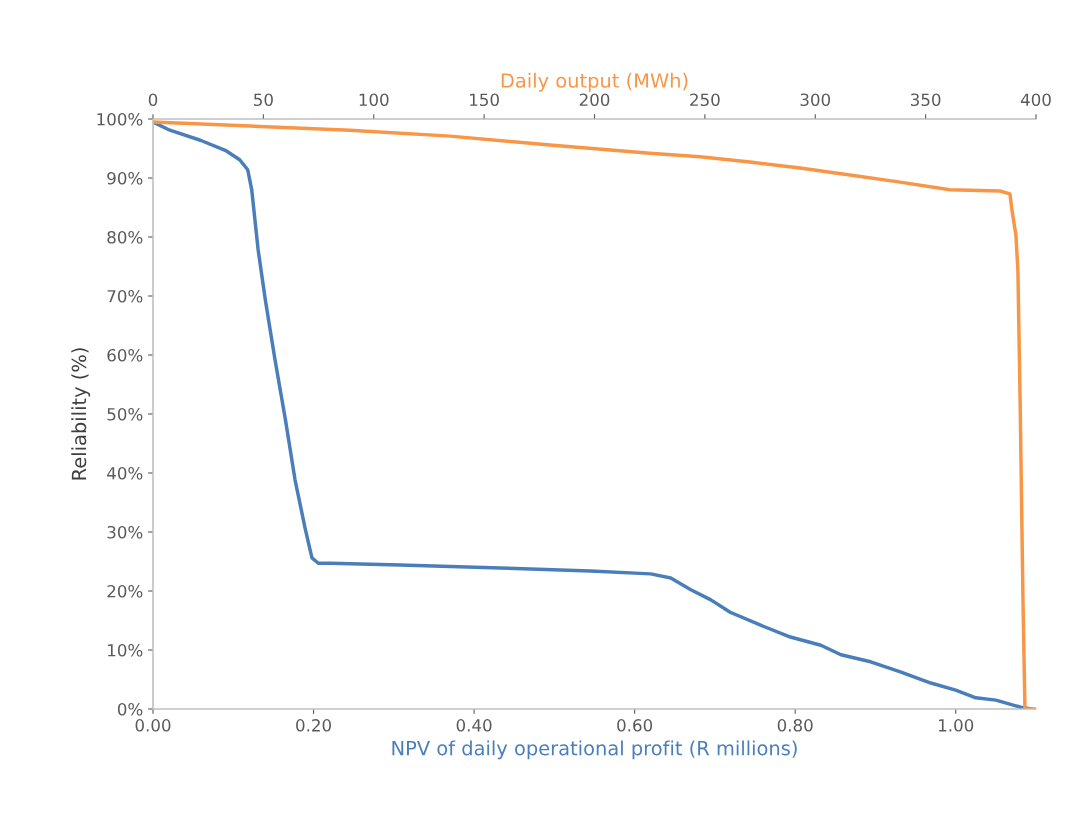 The width and height of the screenshot is (1078, 822). What do you see at coordinates (635, 725) in the screenshot?
I see `x-tick-label: 0.60` at bounding box center [635, 725].